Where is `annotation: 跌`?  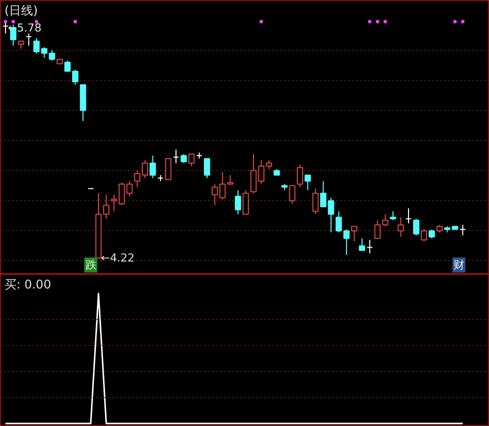 annotation: 跌 is located at coordinates (90, 265).